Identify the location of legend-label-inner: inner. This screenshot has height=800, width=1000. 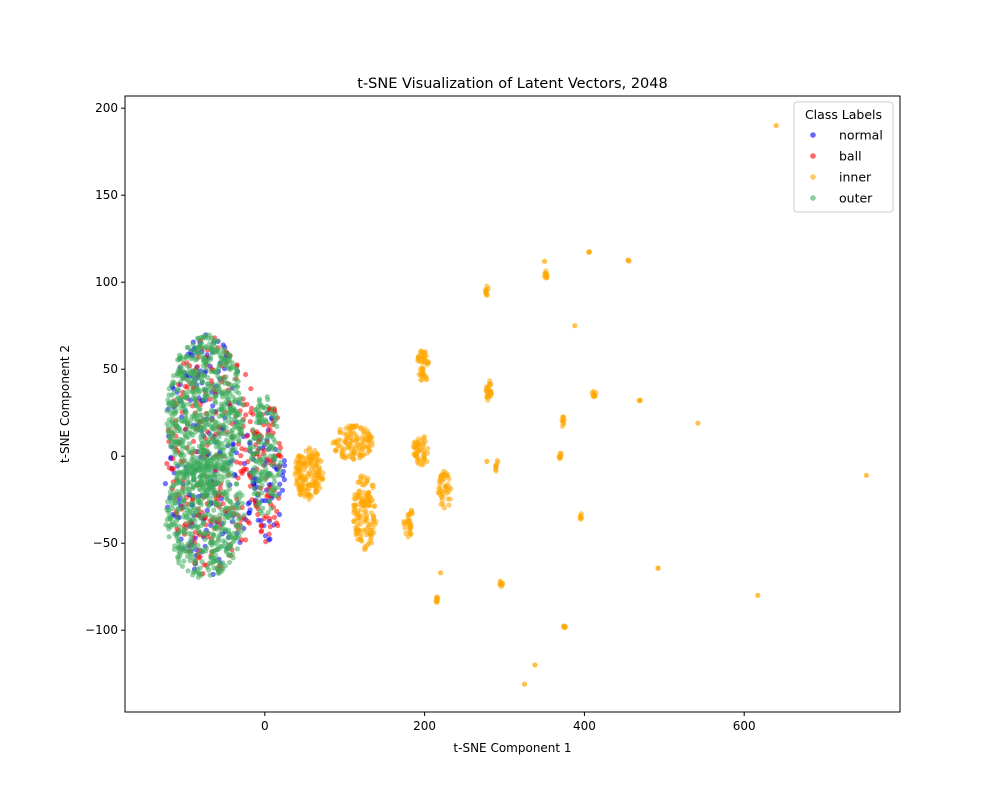
(855, 177).